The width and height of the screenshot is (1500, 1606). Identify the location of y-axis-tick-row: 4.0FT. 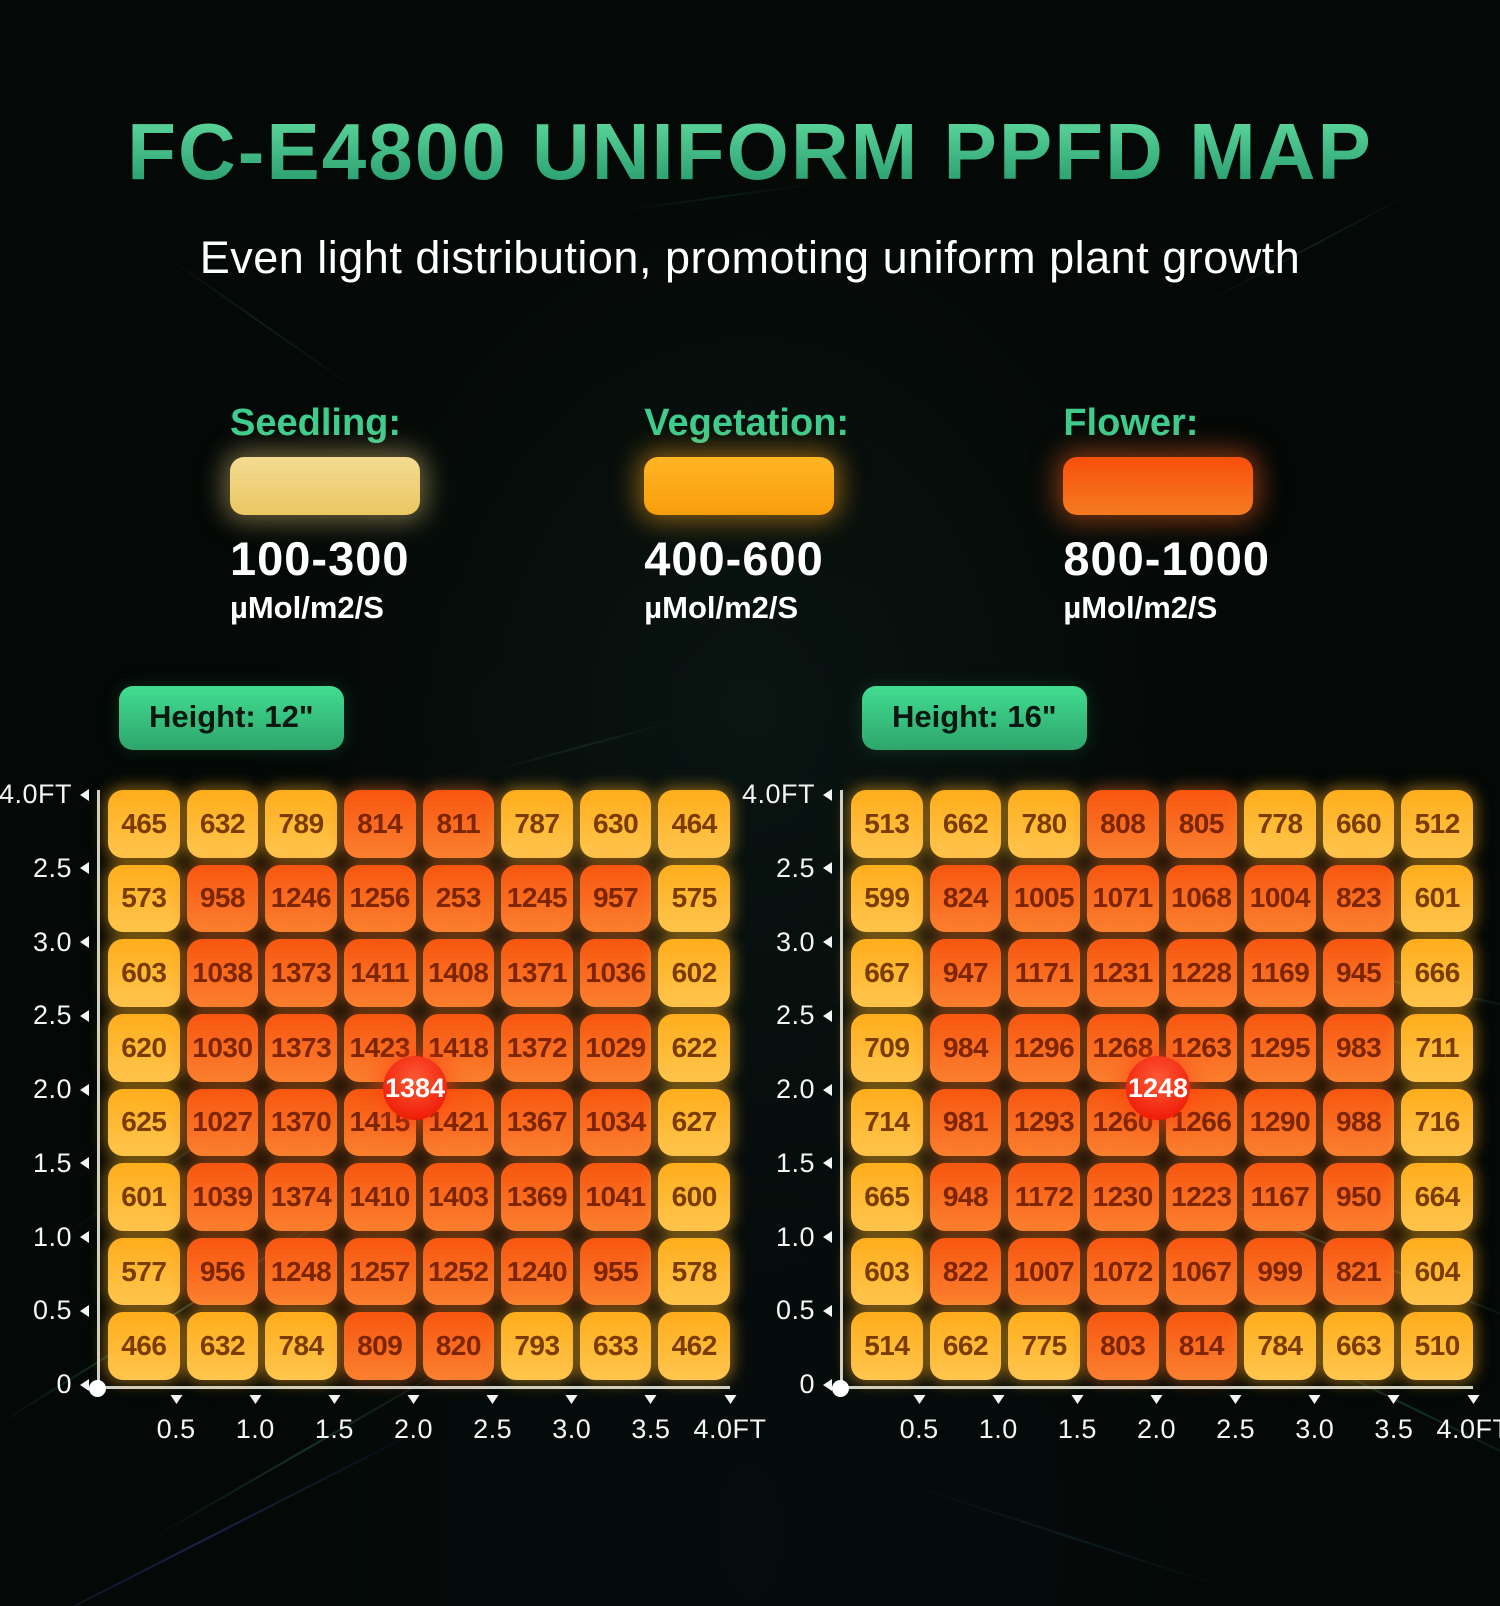
(44, 794).